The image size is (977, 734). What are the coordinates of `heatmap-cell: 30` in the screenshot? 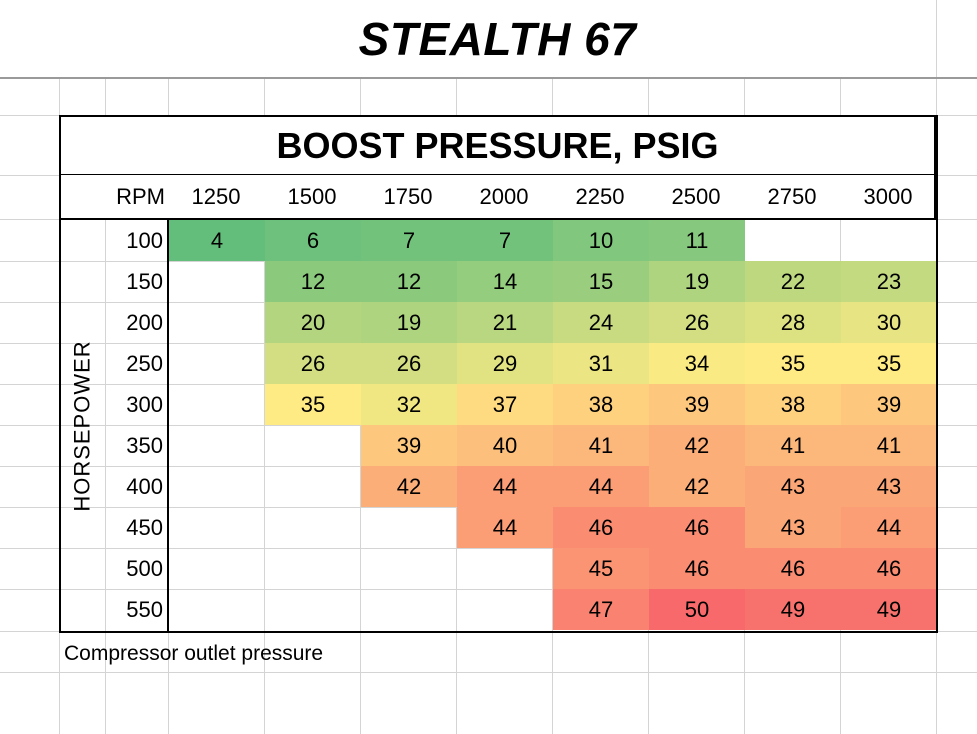 It's located at (889, 322).